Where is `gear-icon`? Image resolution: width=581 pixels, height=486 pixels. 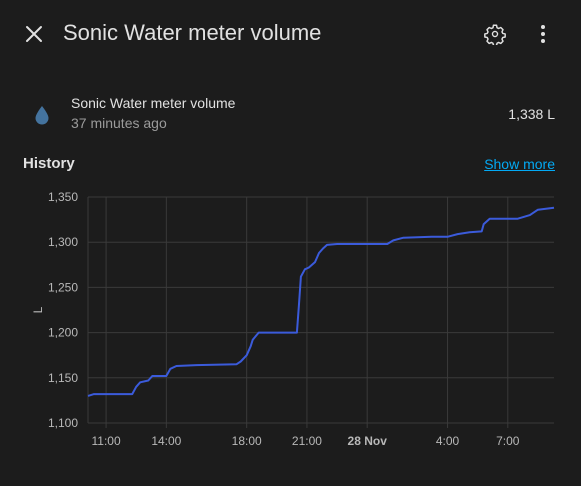 gear-icon is located at coordinates (495, 34).